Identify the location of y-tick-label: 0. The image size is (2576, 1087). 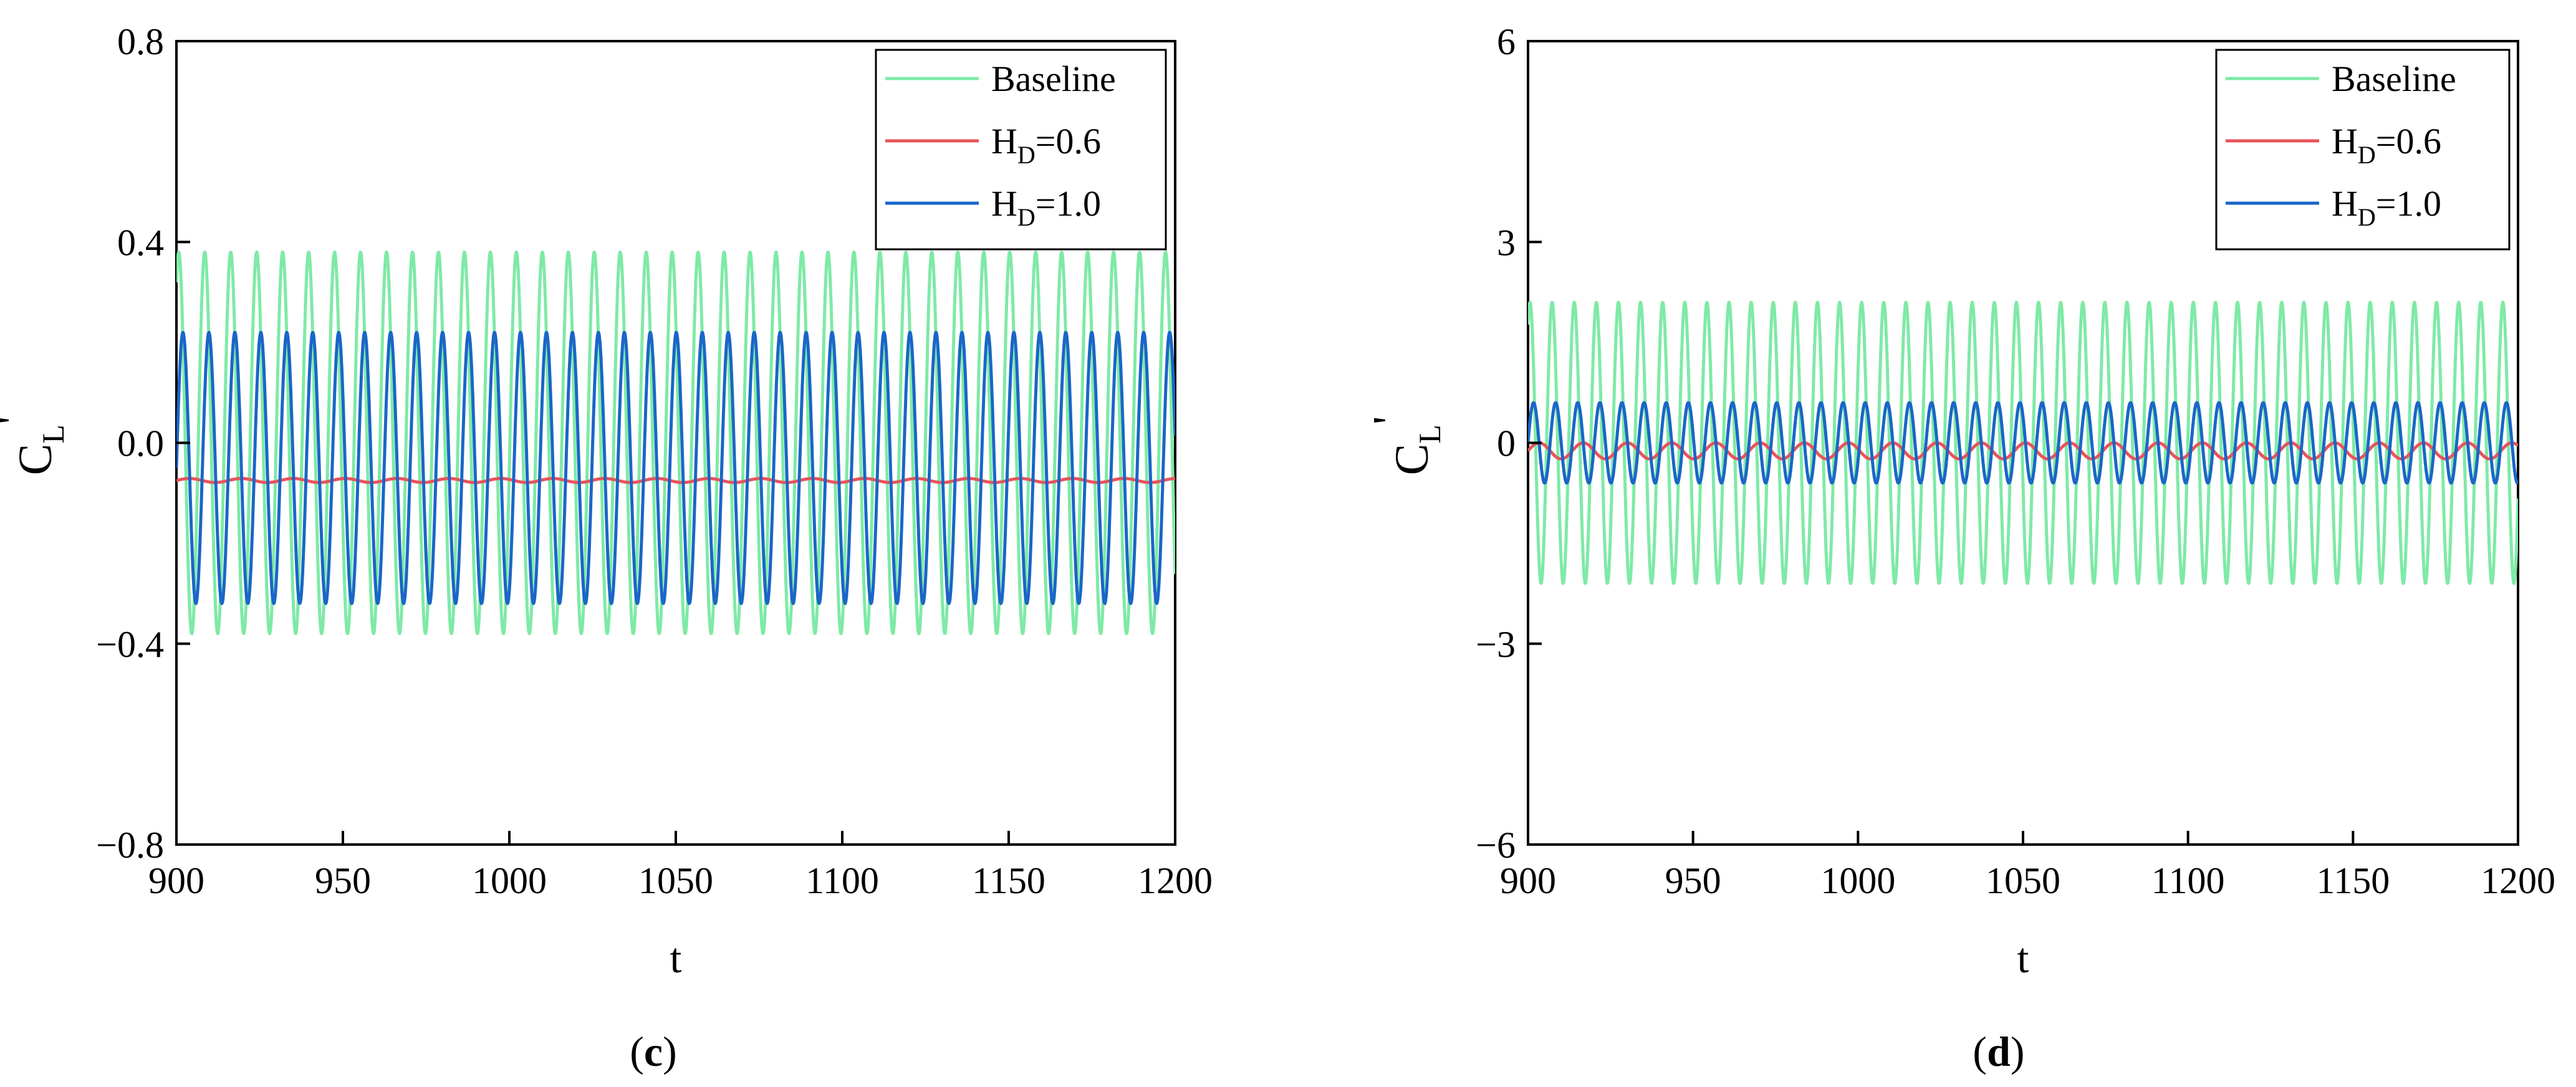
(1506, 443).